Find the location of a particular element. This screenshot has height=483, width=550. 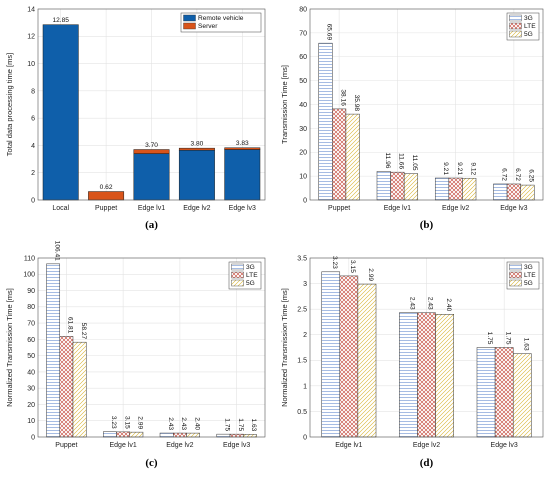

bar-puppet-server is located at coordinates (106, 196).